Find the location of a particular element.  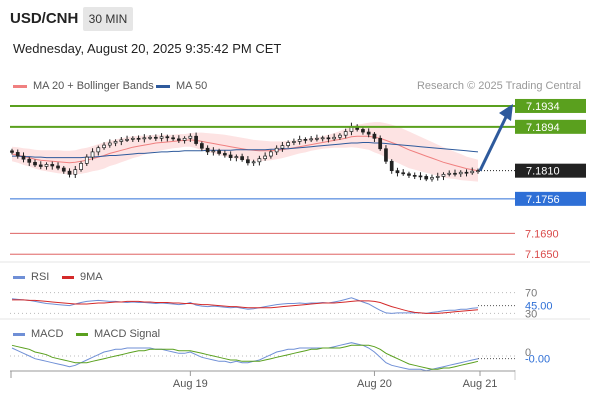

legend-rsi-label: RSI is located at coordinates (40, 277).